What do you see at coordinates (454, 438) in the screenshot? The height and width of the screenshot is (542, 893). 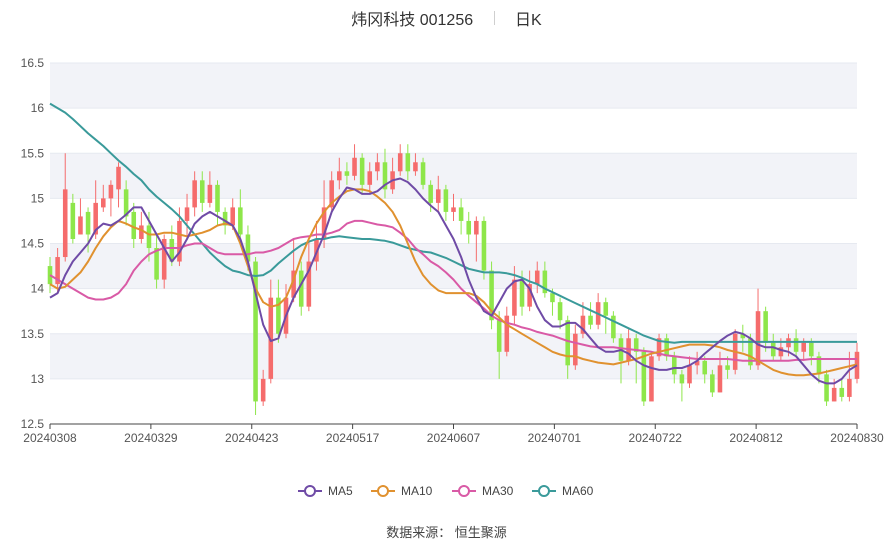 I see `x-tick-label: 20240607` at bounding box center [454, 438].